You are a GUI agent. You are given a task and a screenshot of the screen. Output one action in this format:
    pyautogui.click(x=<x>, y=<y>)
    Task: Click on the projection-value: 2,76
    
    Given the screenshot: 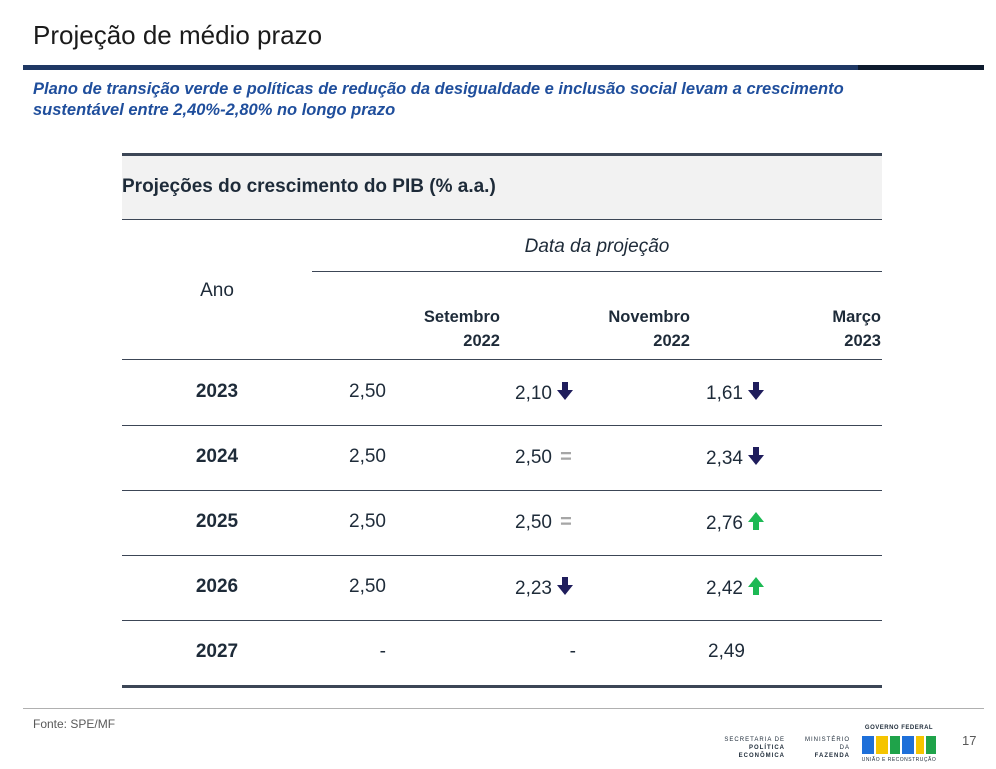 What is the action you would take?
    pyautogui.click(x=724, y=523)
    